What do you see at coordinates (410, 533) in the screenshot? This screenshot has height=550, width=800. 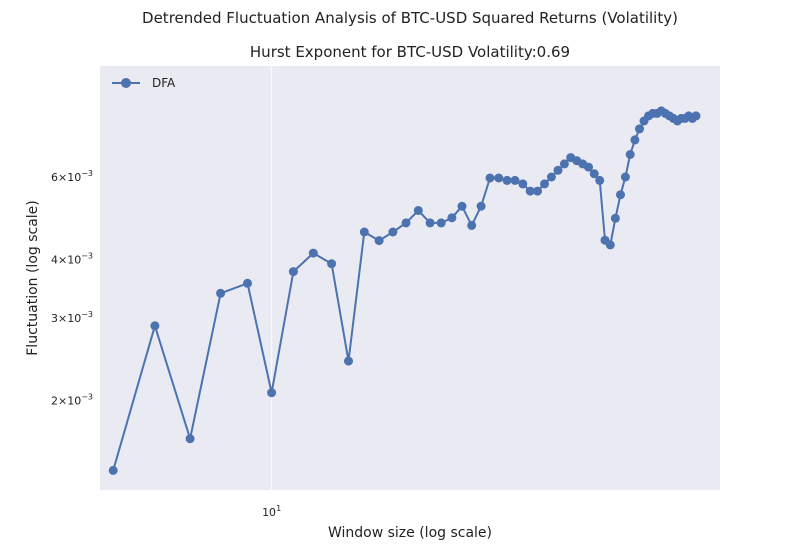 I see `x-axis-label: Window size (log scale)` at bounding box center [410, 533].